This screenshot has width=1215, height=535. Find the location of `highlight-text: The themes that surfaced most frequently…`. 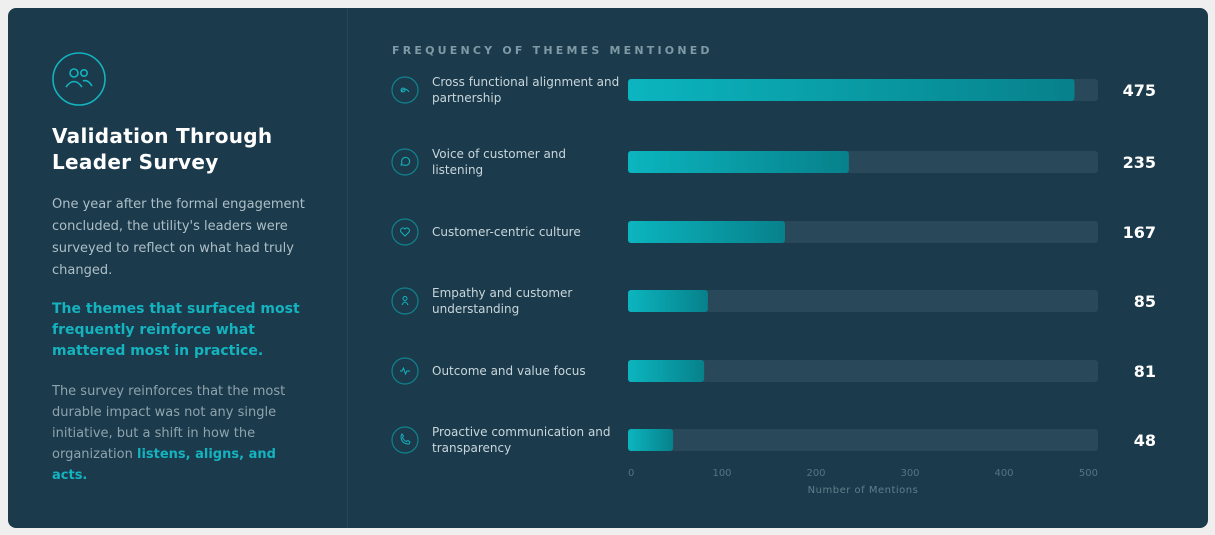

highlight-text: The themes that surfaced most frequently… is located at coordinates (176, 330).